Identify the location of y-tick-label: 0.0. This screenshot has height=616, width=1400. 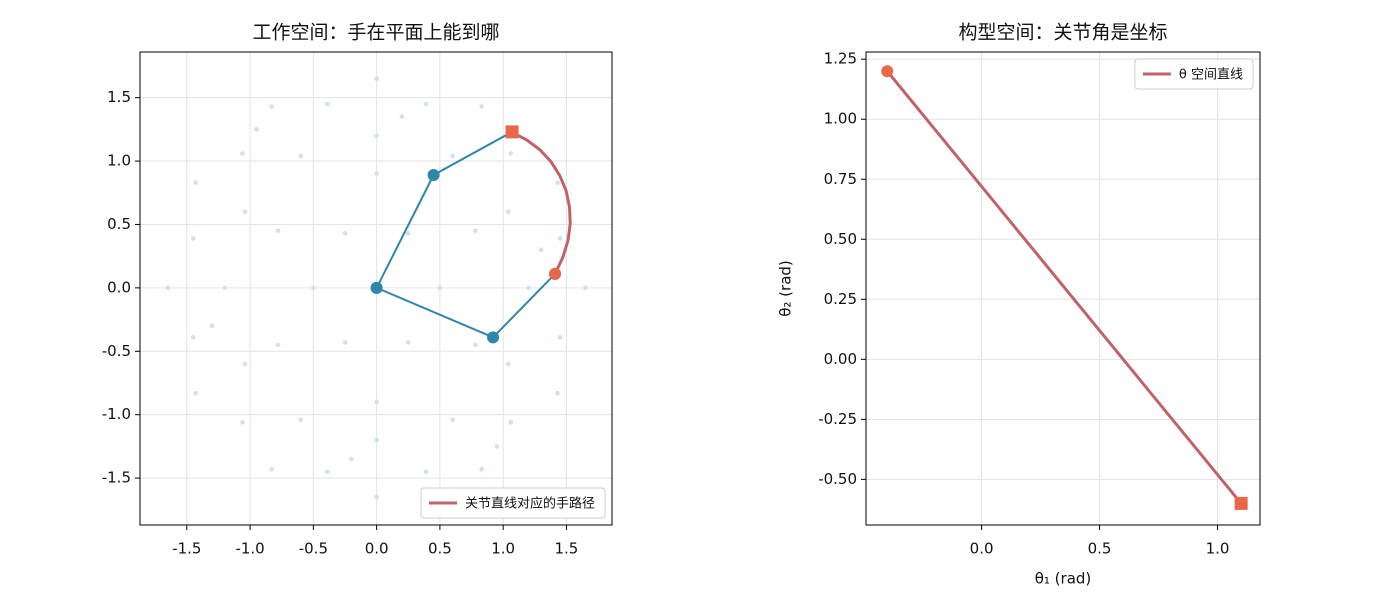
(119, 287).